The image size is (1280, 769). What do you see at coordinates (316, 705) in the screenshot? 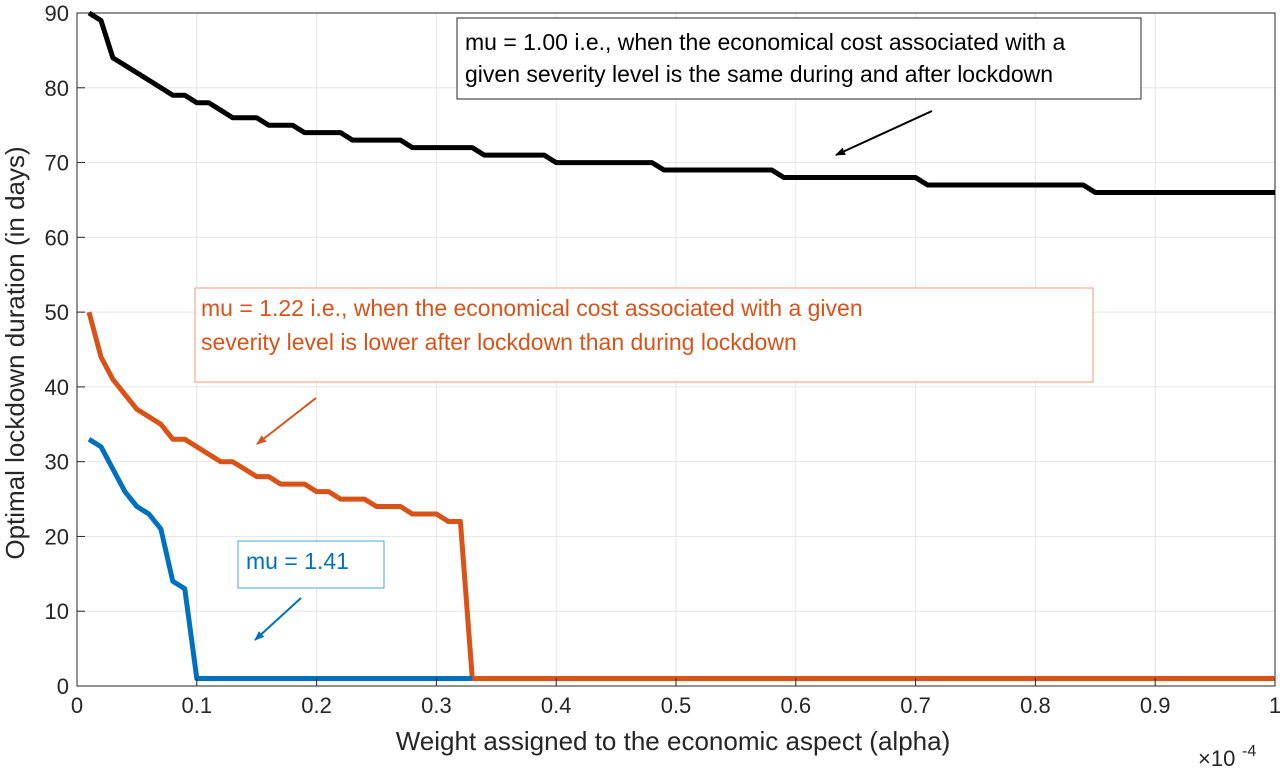
I see `x-tick-label: 0.2` at bounding box center [316, 705].